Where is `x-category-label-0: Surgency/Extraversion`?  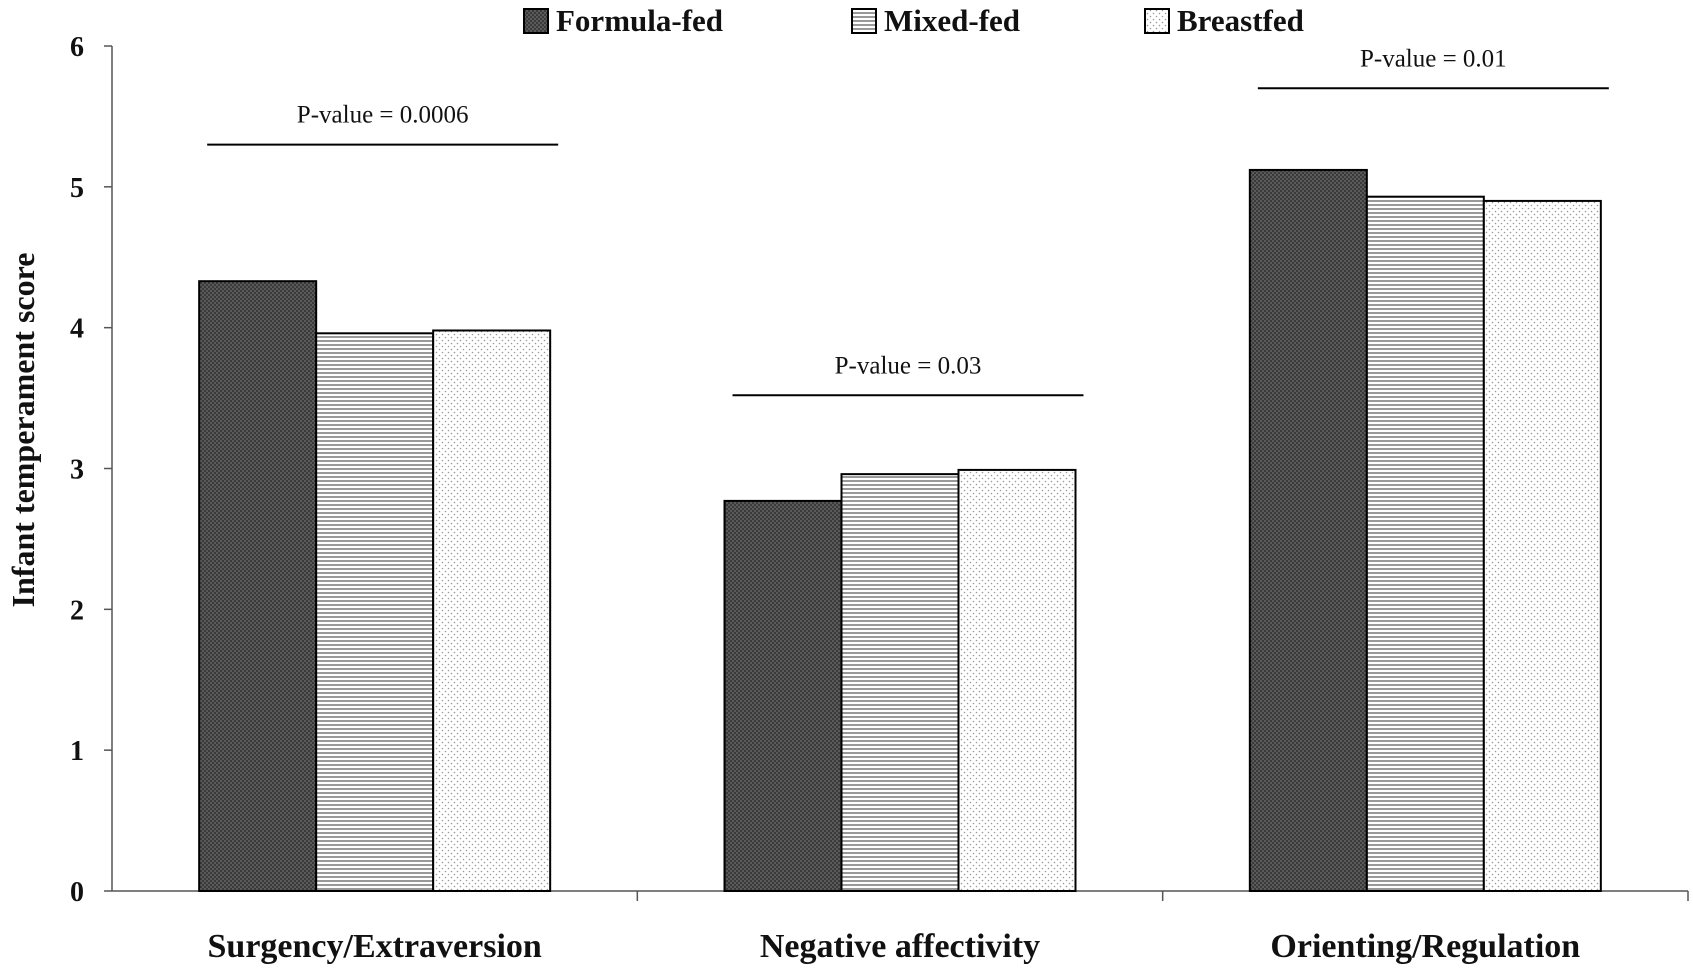 x-category-label-0: Surgency/Extraversion is located at coordinates (375, 946).